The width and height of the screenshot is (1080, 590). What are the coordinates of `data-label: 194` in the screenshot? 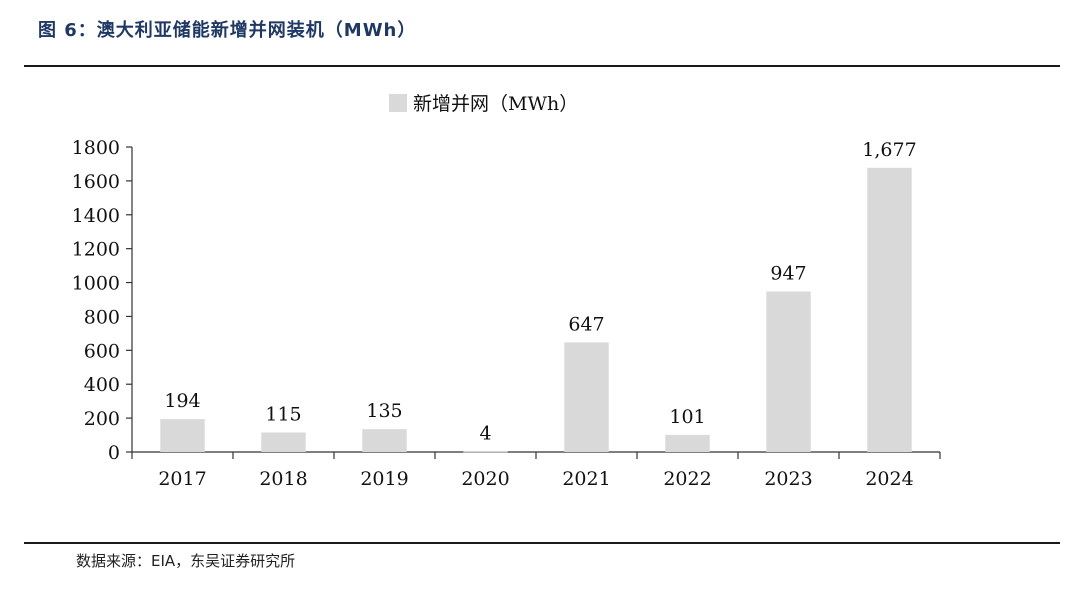 It's located at (182, 401).